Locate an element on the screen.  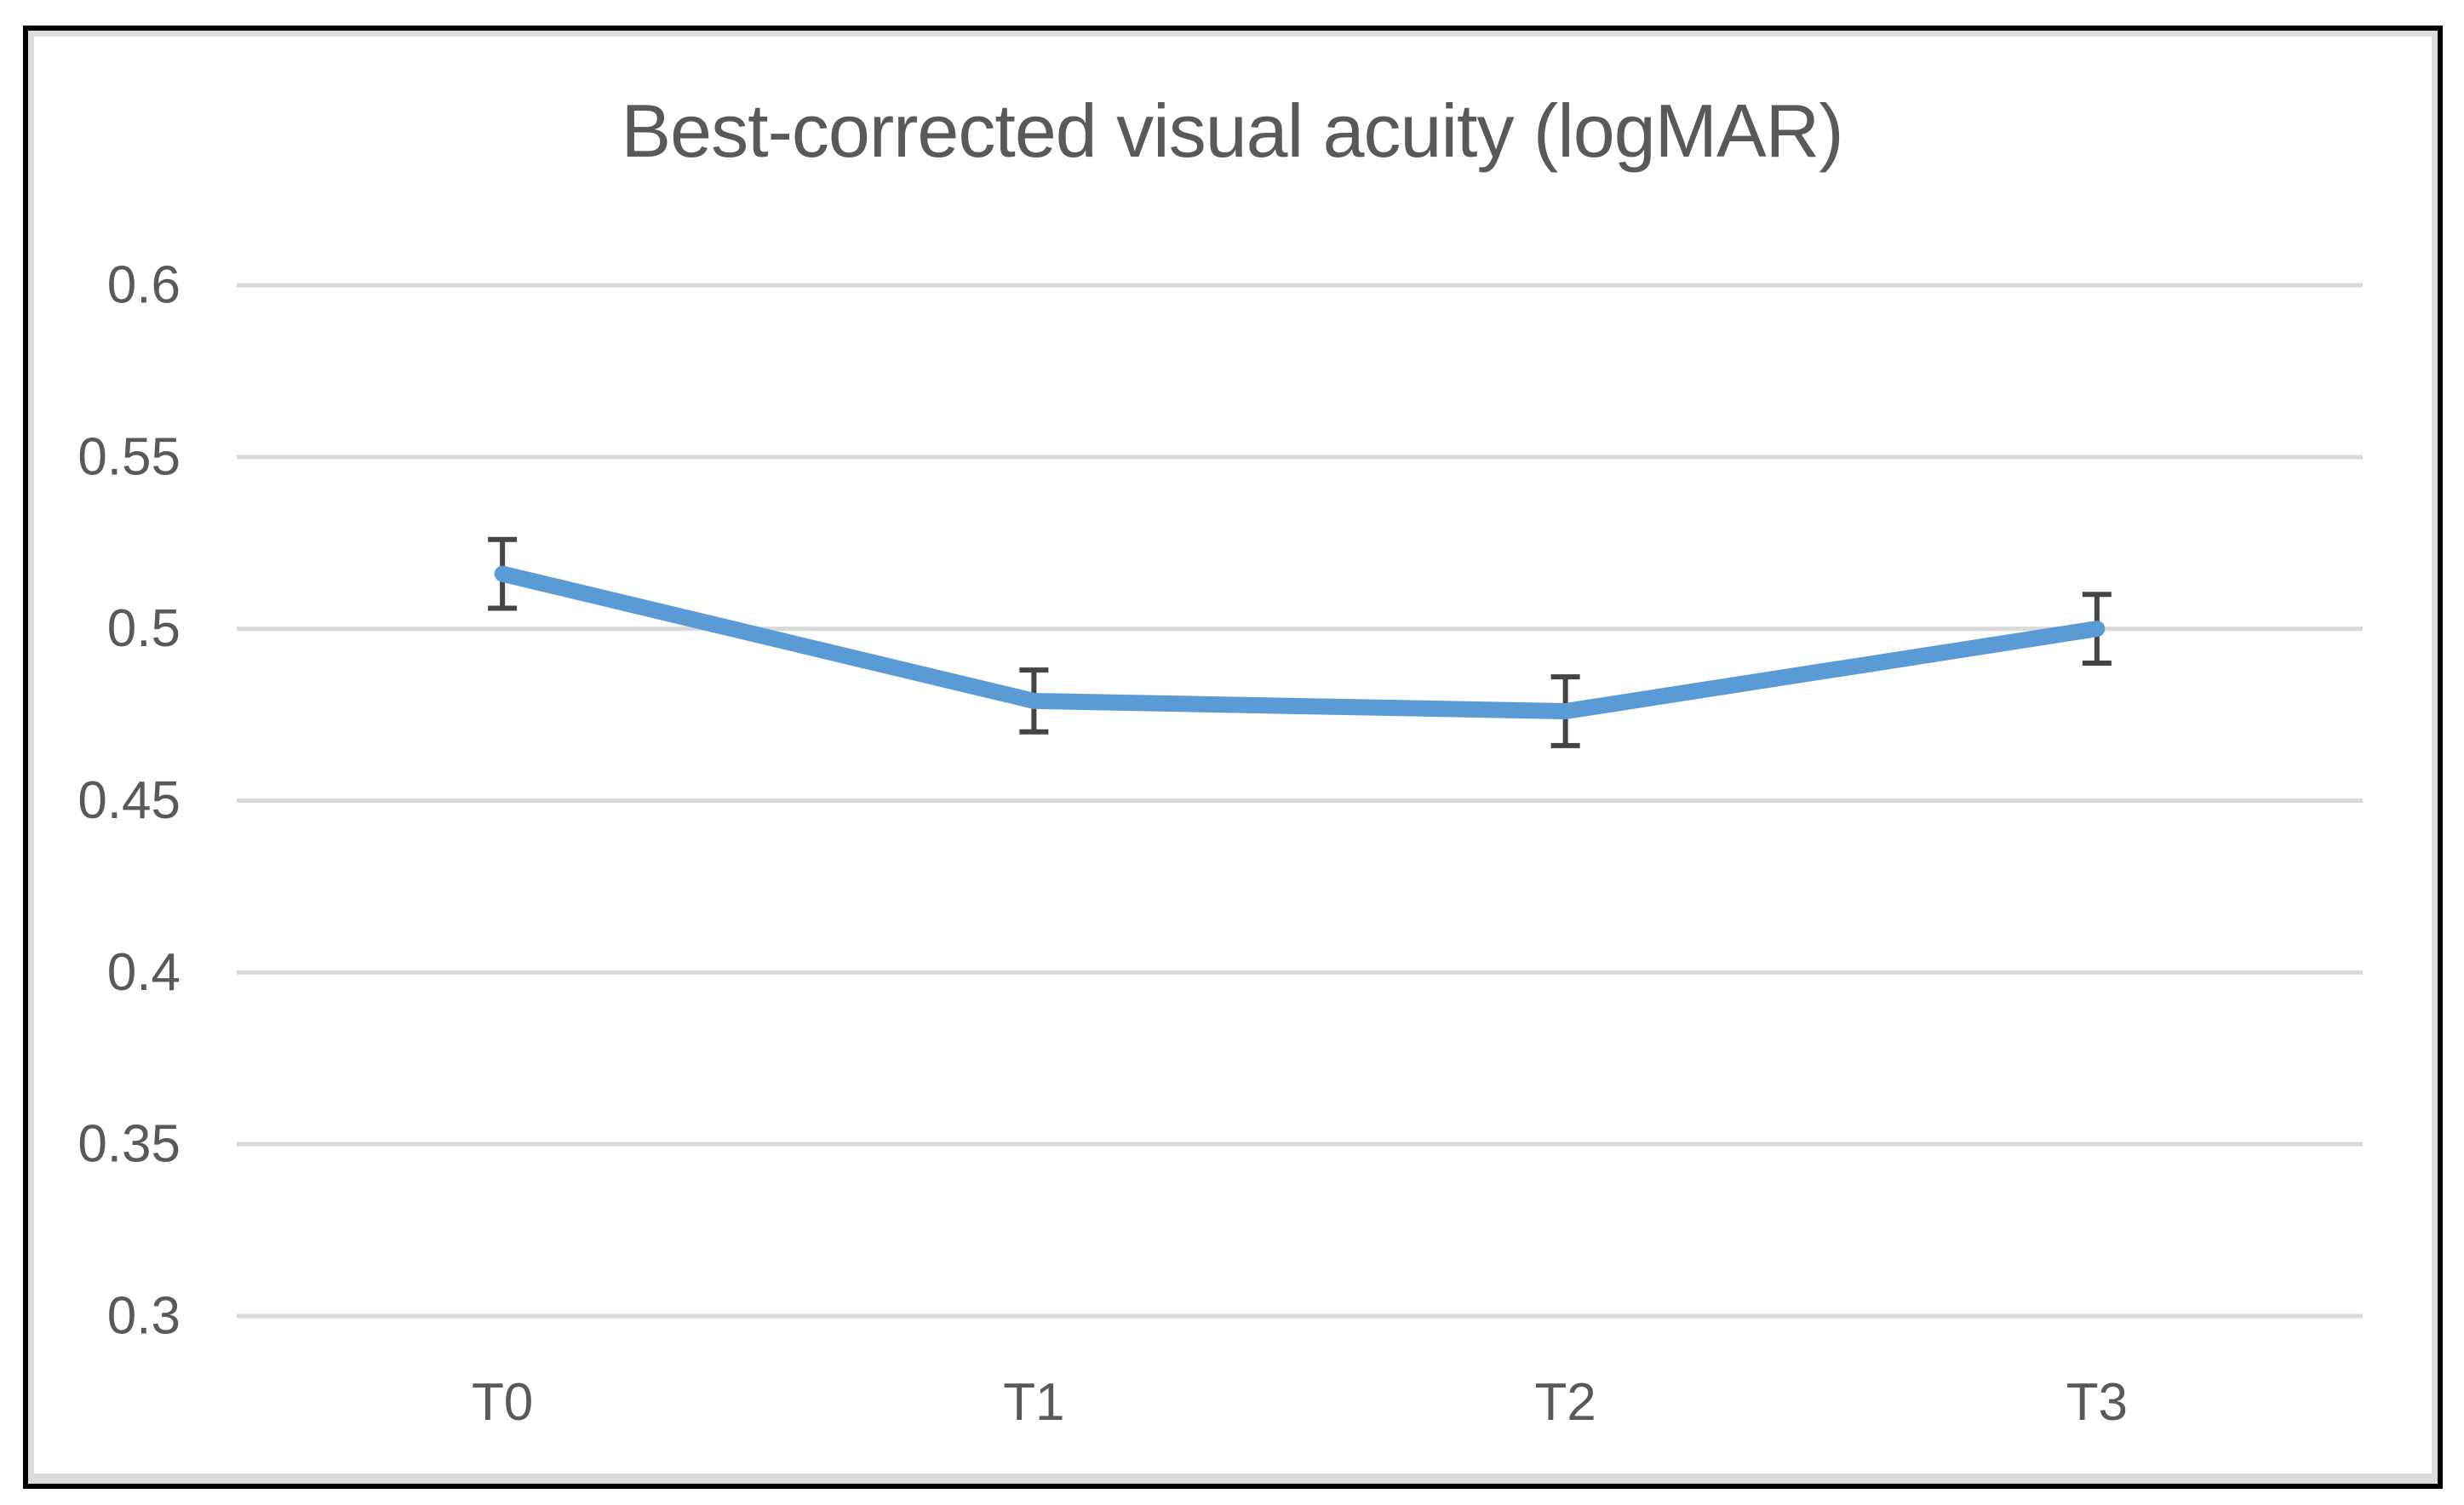
y-tick-label: 0.45 is located at coordinates (129, 800).